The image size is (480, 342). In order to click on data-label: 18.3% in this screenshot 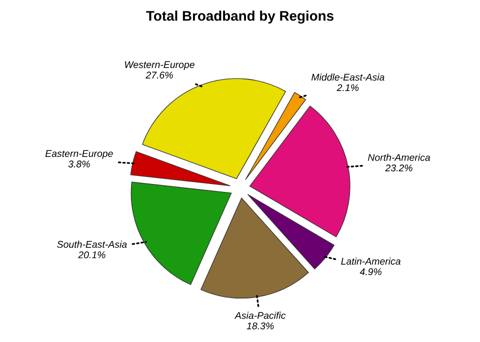, I will do `click(260, 326)`.